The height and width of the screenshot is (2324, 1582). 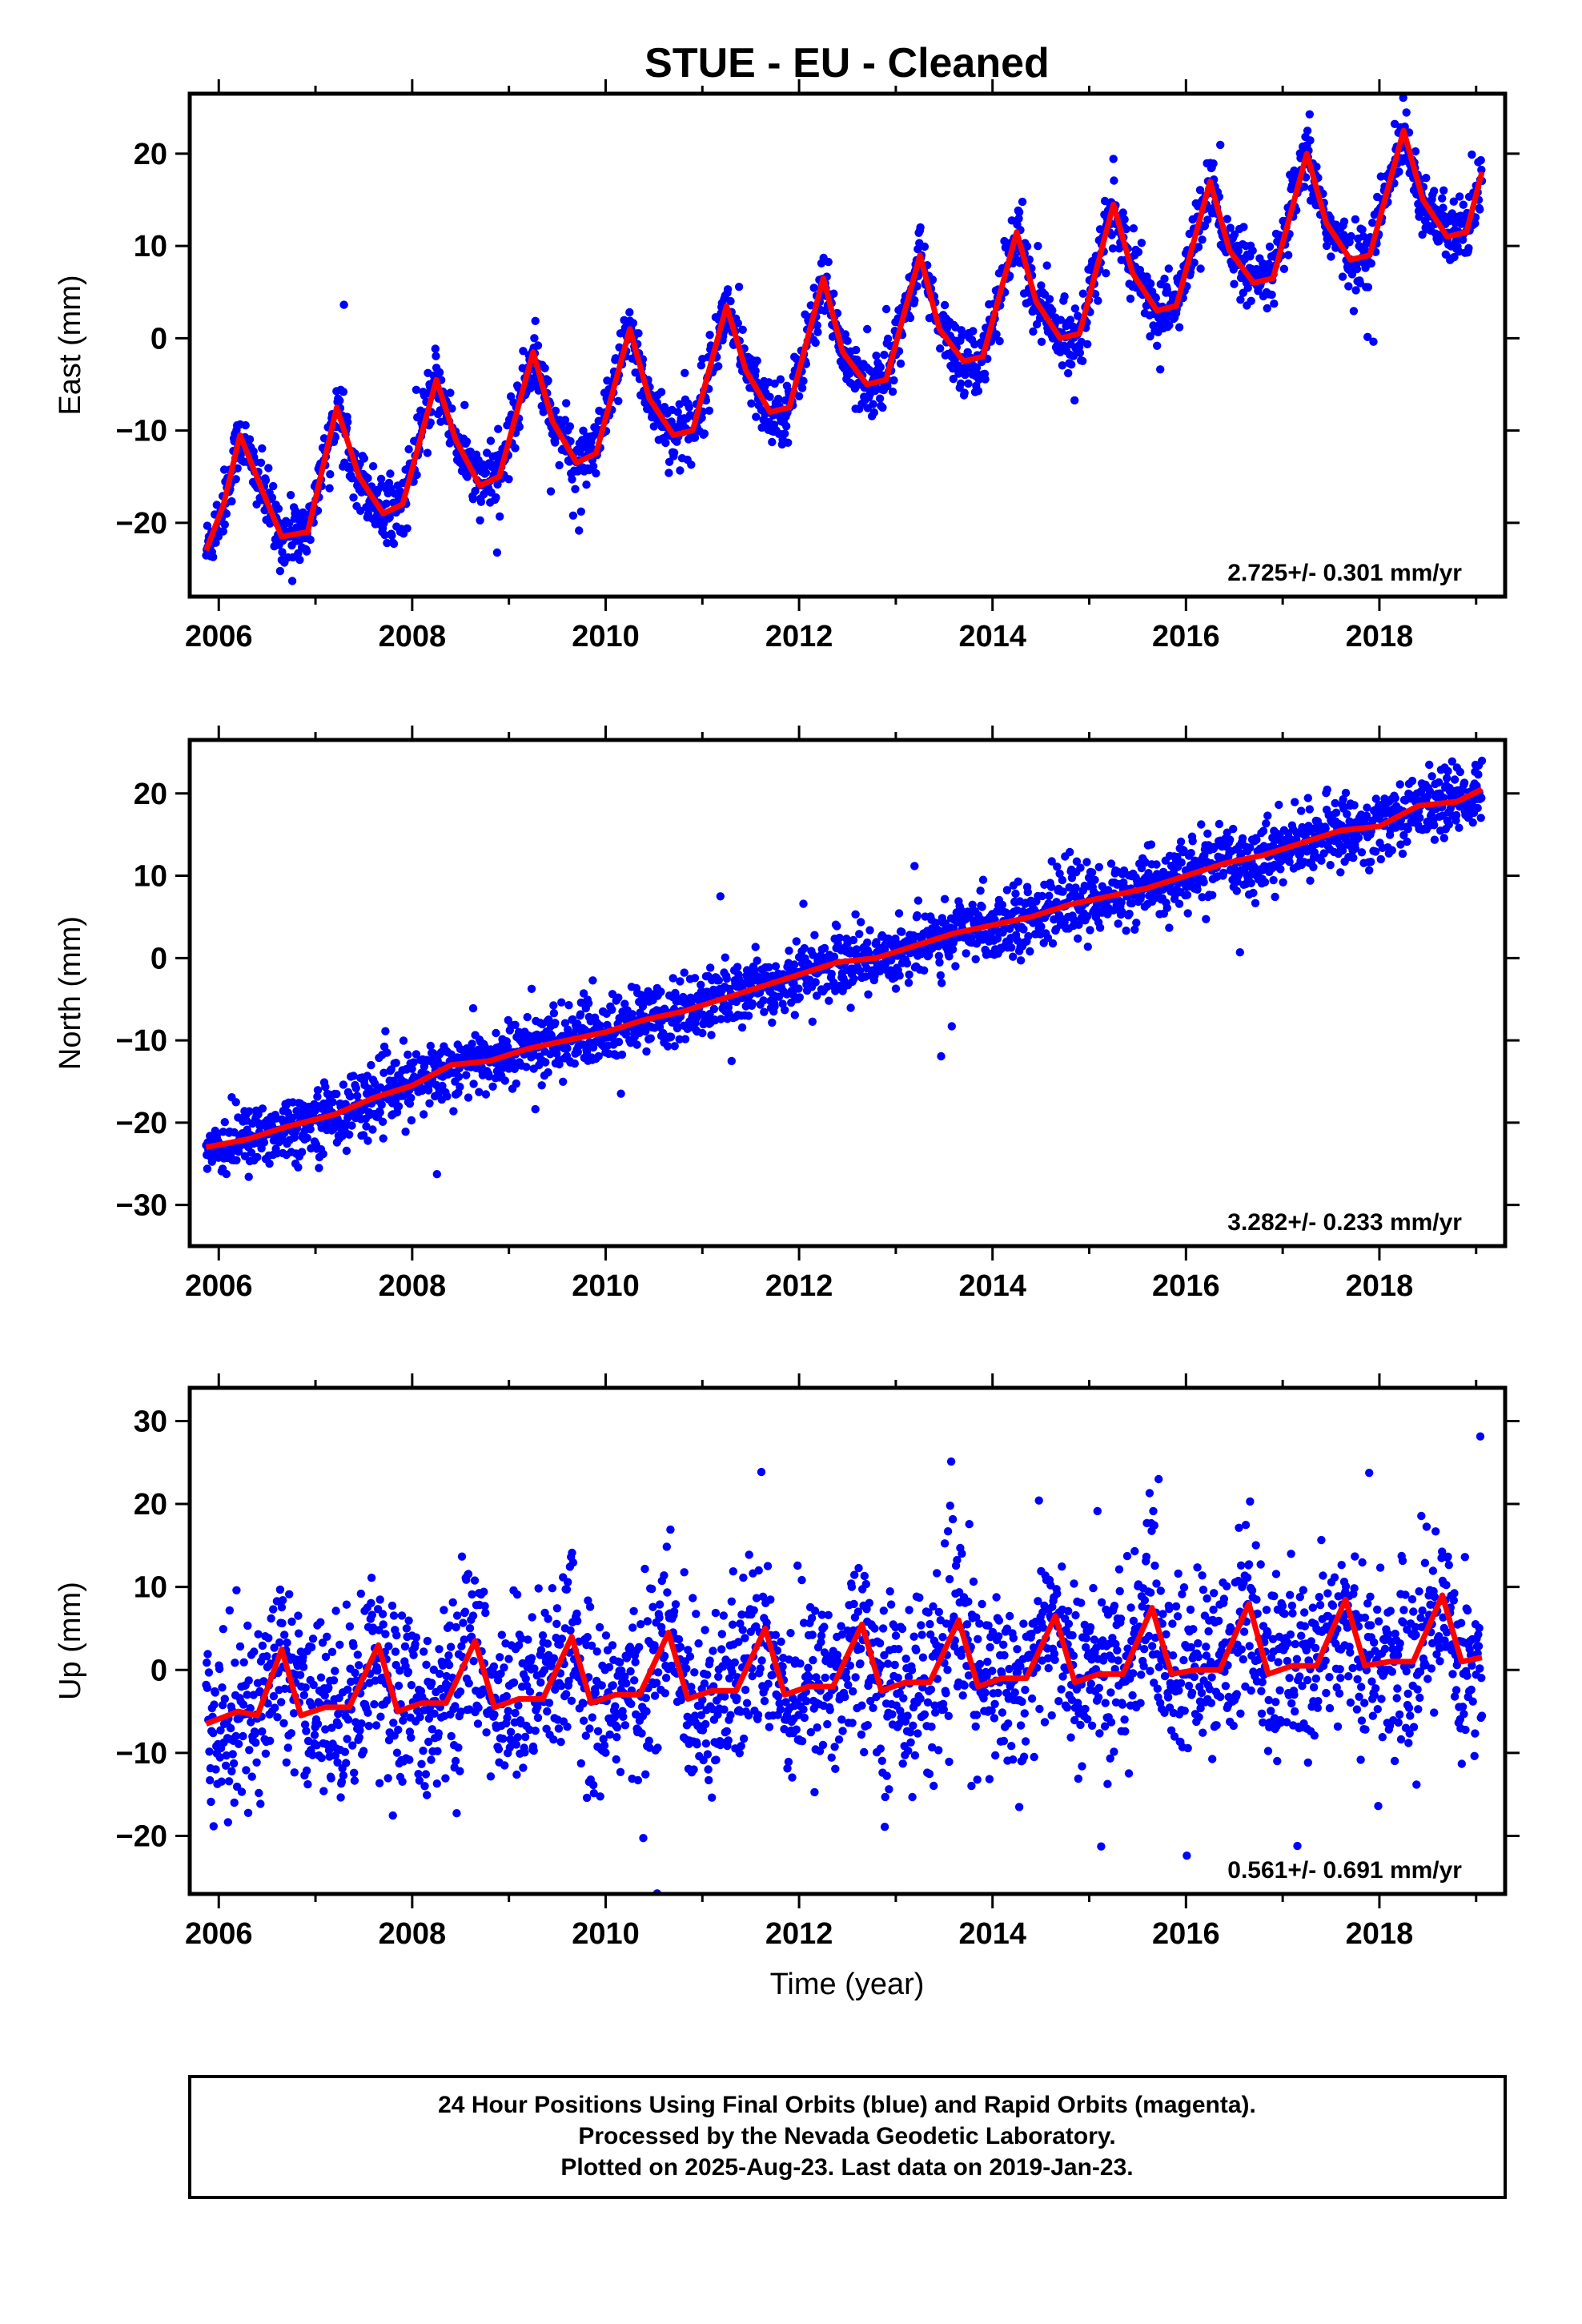 What do you see at coordinates (1344, 1222) in the screenshot?
I see `rate-label: 3.282+/- 0.233 mm/yr` at bounding box center [1344, 1222].